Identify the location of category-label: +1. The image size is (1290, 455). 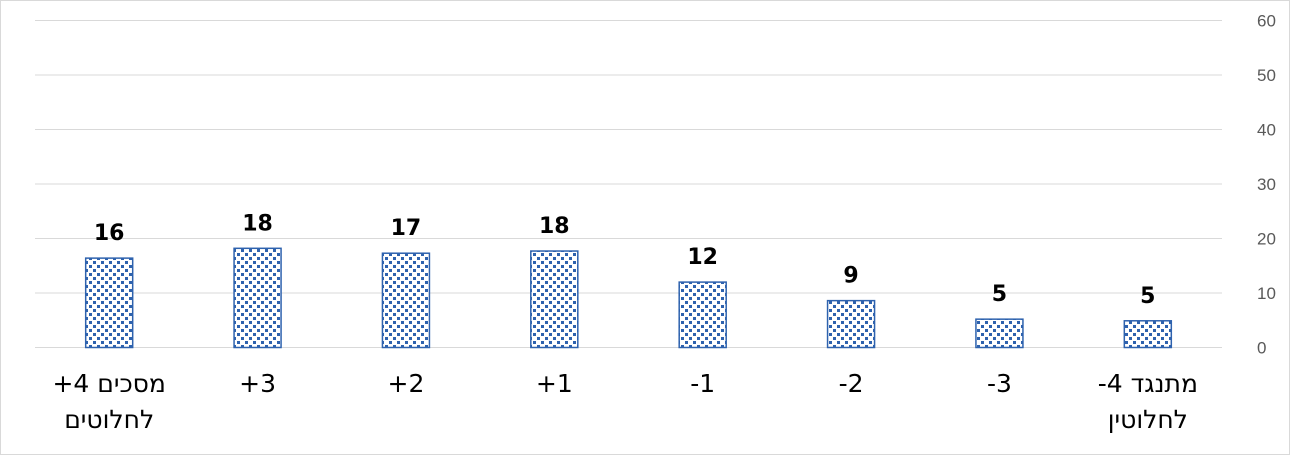
(554, 383).